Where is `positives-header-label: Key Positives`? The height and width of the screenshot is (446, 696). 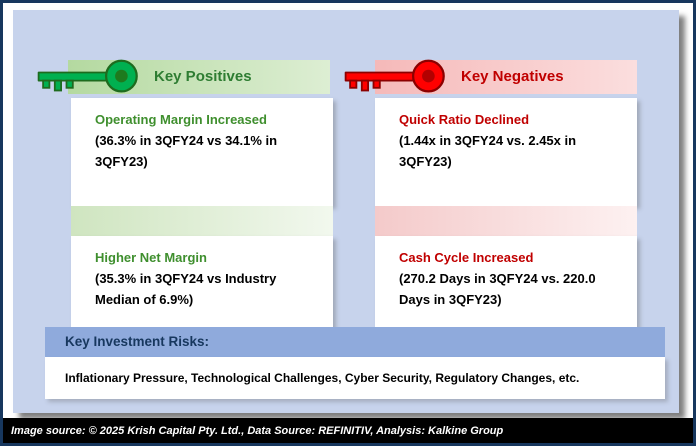 positives-header-label: Key Positives is located at coordinates (203, 76).